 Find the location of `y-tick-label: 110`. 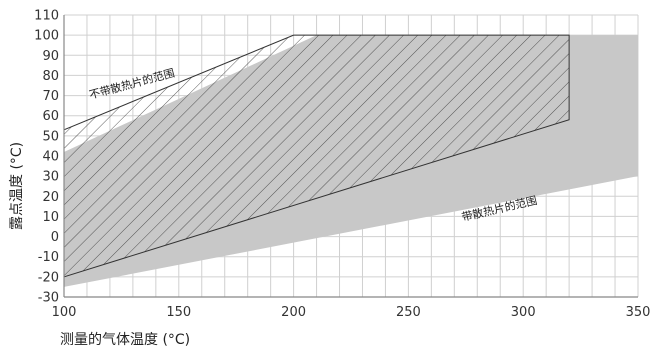

y-tick-label: 110 is located at coordinates (46, 16).